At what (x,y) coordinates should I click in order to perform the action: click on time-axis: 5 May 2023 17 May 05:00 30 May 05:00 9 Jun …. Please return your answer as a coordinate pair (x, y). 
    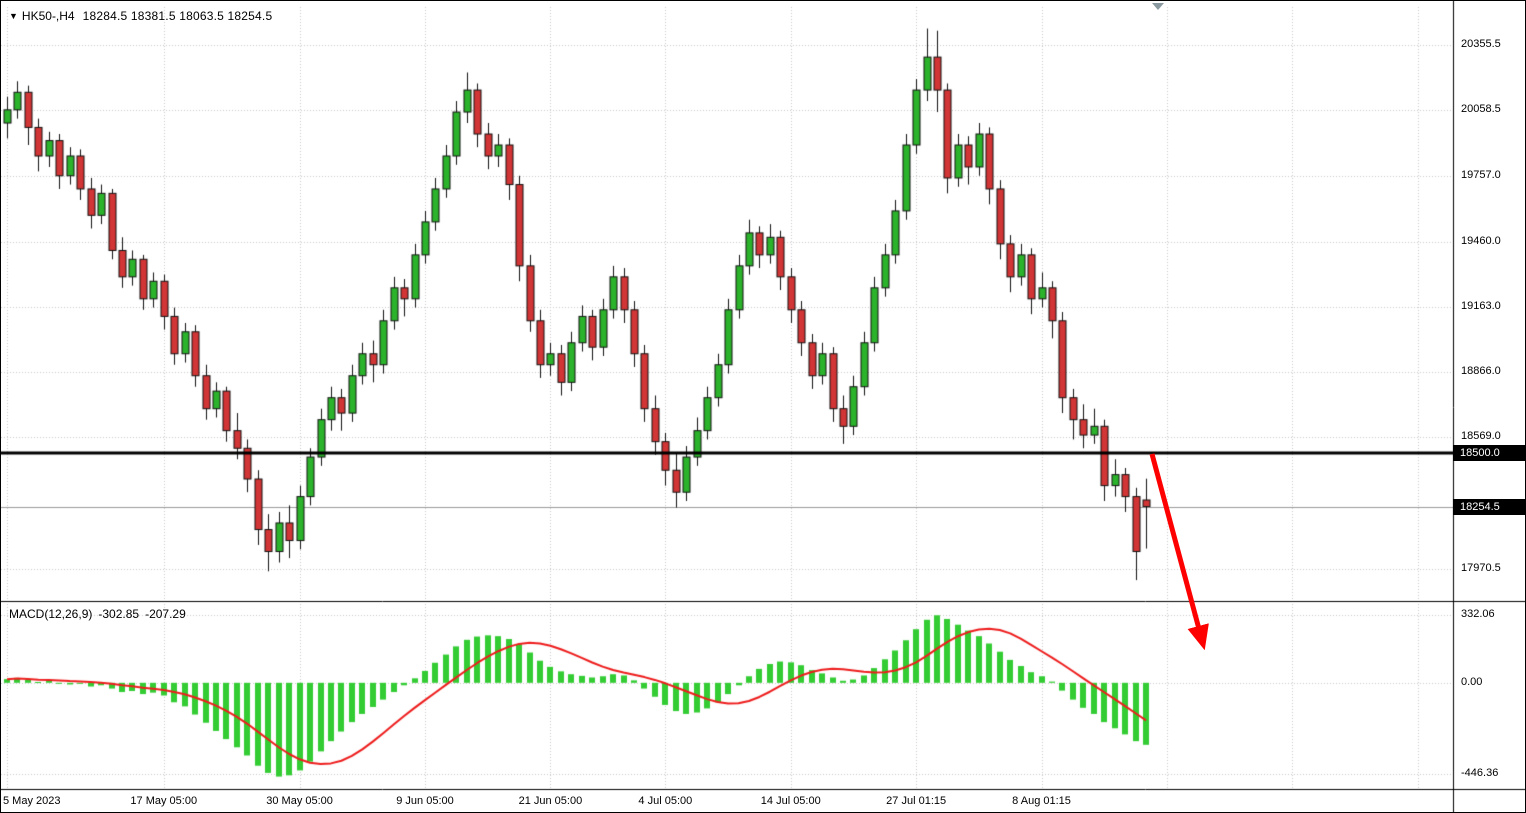
    Looking at the image, I should click on (727, 801).